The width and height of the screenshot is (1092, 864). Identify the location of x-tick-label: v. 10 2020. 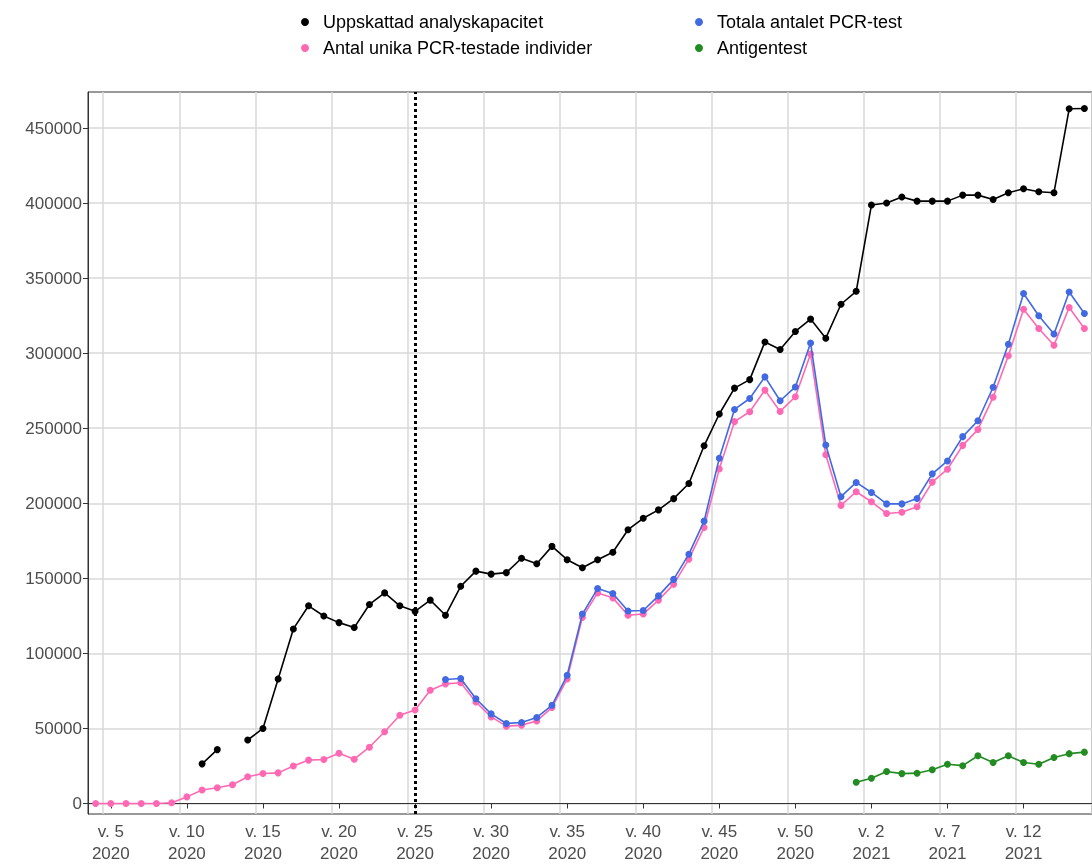
(186, 842).